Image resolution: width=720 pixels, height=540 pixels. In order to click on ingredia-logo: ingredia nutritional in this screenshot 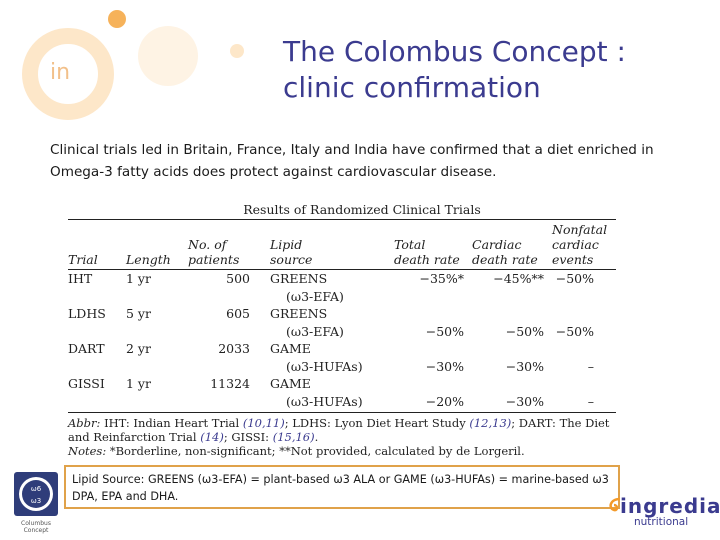, I will do `click(663, 512)`.